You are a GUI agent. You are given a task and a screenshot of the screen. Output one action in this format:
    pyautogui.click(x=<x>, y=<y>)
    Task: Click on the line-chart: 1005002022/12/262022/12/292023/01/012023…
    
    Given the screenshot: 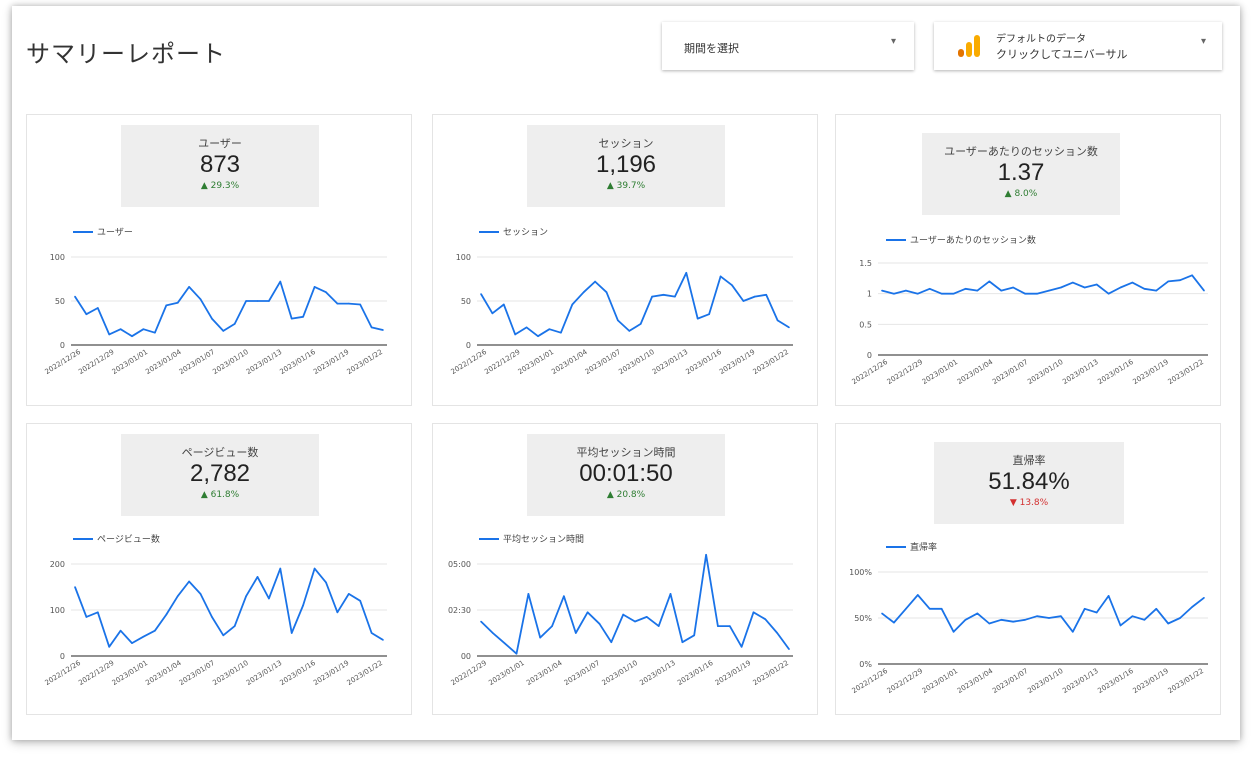 What is the action you would take?
    pyautogui.click(x=215, y=314)
    